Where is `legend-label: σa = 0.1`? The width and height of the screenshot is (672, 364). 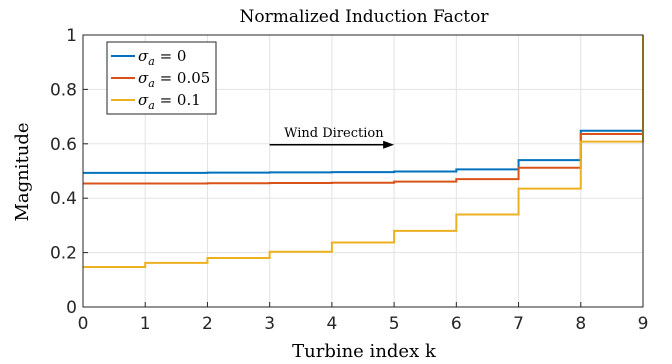 legend-label: σa = 0.1 is located at coordinates (169, 101).